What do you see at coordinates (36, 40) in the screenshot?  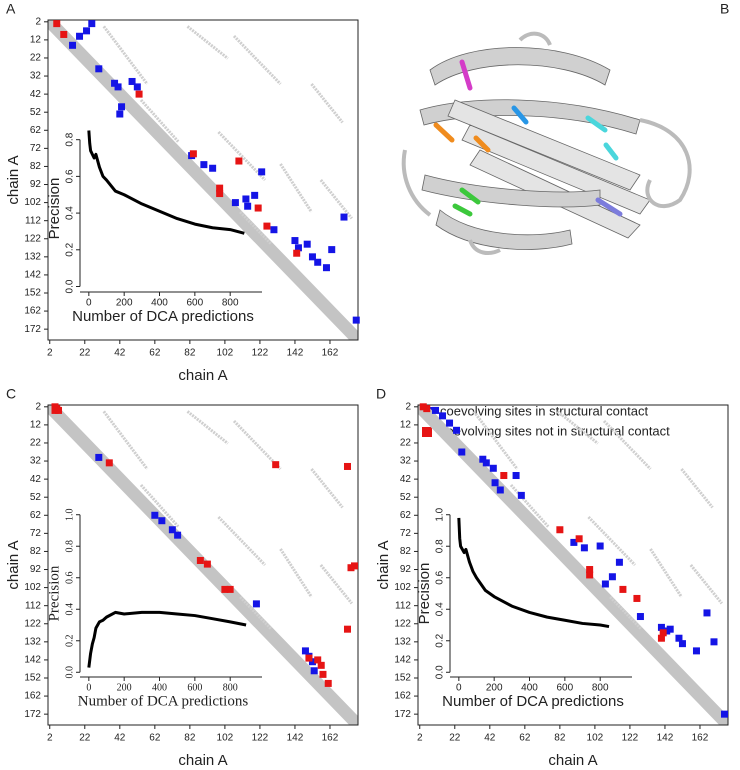 I see `y-tick-label: 12` at bounding box center [36, 40].